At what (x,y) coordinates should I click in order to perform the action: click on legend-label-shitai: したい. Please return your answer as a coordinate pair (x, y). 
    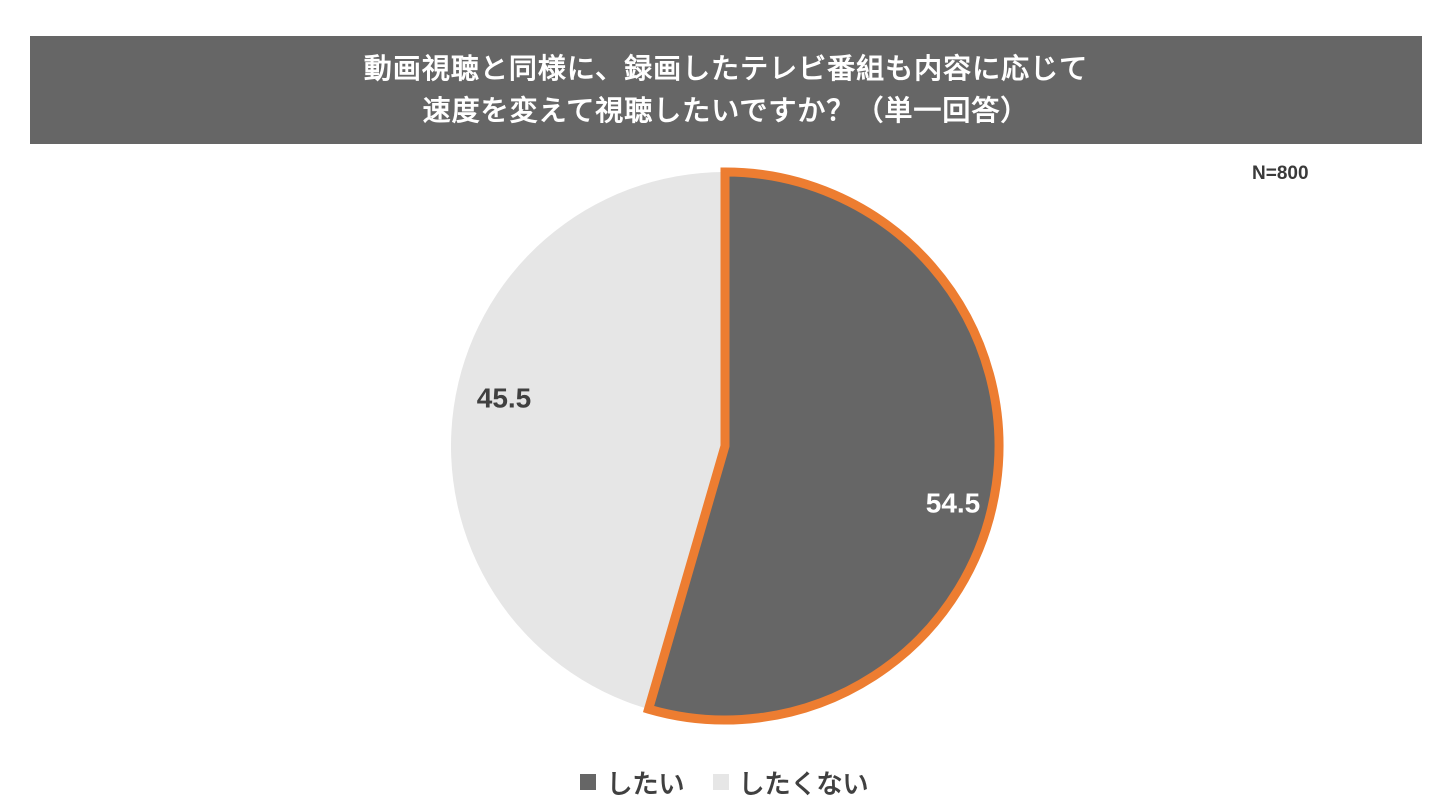
    Looking at the image, I should click on (645, 784).